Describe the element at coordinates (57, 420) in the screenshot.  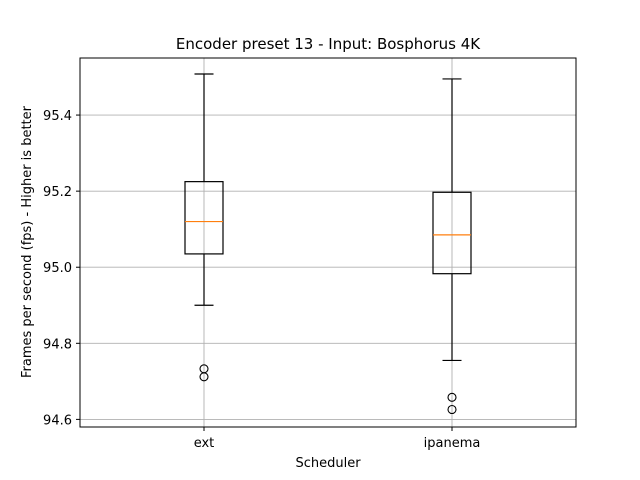
I see `y-tick-label: 94.6` at that location.